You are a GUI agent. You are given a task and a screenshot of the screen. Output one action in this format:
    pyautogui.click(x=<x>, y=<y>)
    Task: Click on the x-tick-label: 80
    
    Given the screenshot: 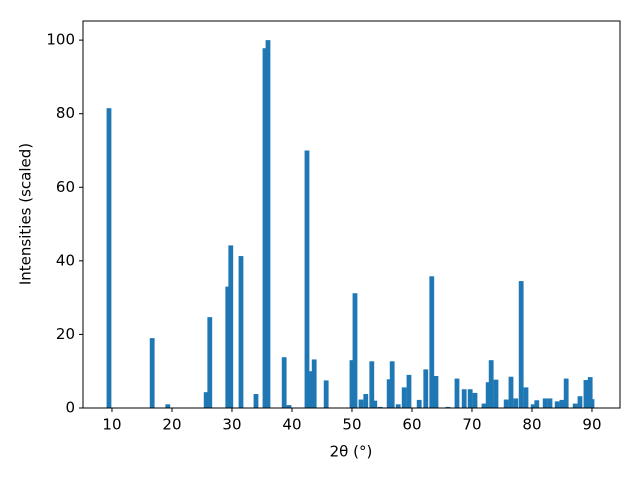 What is the action you would take?
    pyautogui.click(x=531, y=425)
    